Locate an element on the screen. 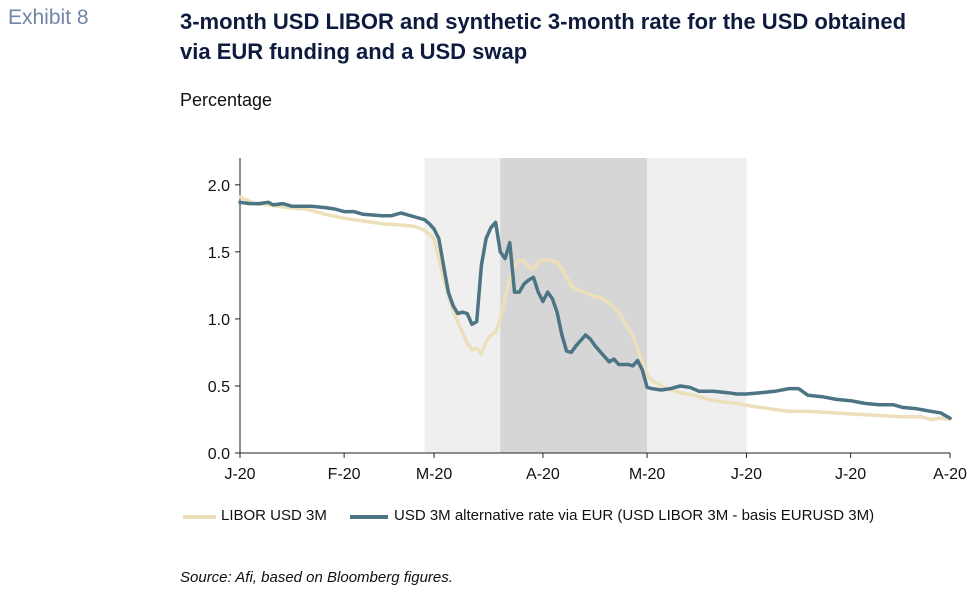 Image resolution: width=969 pixels, height=600 pixels. chart-subtitle: Percentage is located at coordinates (226, 100).